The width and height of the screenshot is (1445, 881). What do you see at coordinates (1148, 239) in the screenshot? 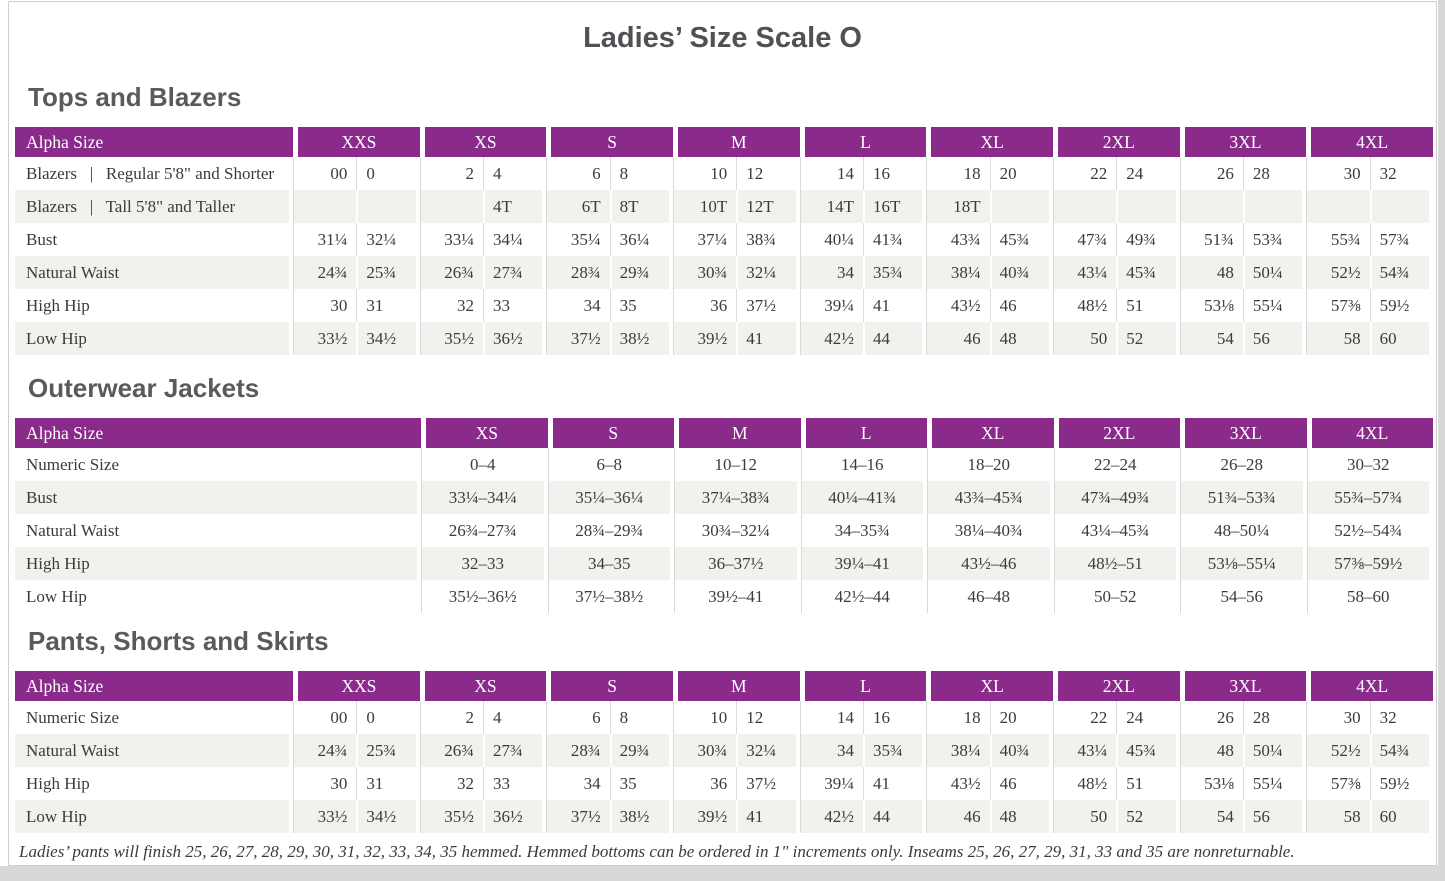
I see `cell: 49¾` at bounding box center [1148, 239].